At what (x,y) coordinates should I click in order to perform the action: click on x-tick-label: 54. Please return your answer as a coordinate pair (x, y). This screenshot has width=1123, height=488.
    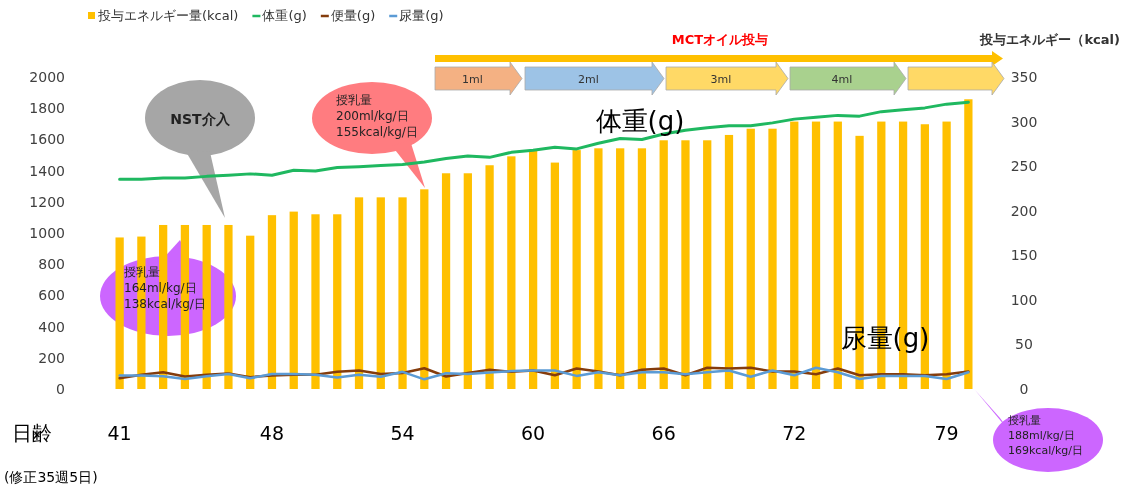
    Looking at the image, I should click on (402, 433).